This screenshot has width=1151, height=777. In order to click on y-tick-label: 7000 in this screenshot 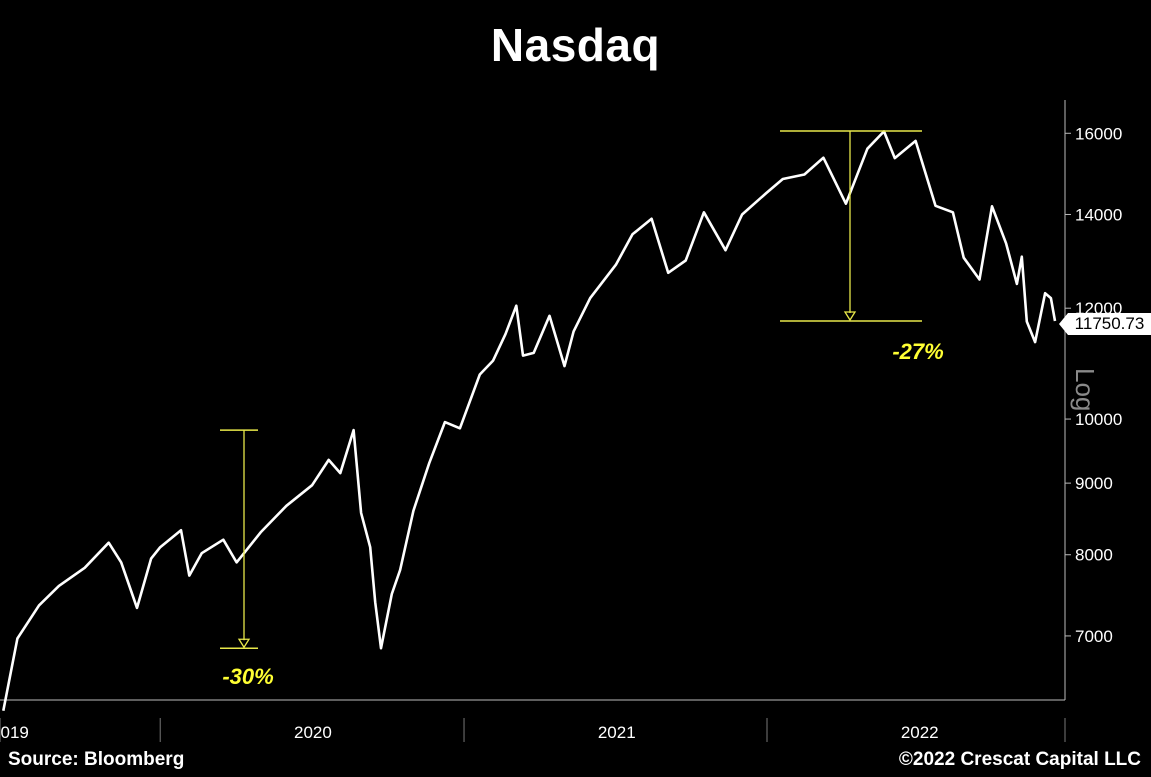, I will do `click(1094, 636)`.